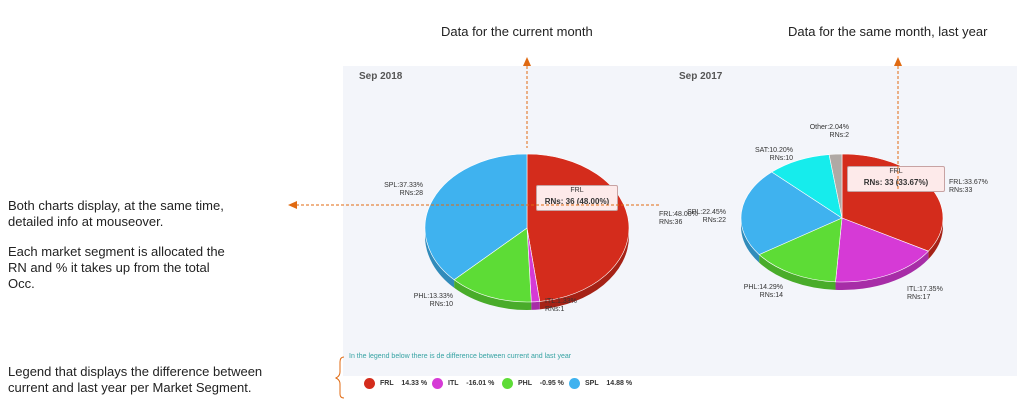 Image resolution: width=1024 pixels, height=416 pixels. Describe the element at coordinates (896, 182) in the screenshot. I see `tooltip-2017-text: RNs: 33 (33.67%)` at that location.